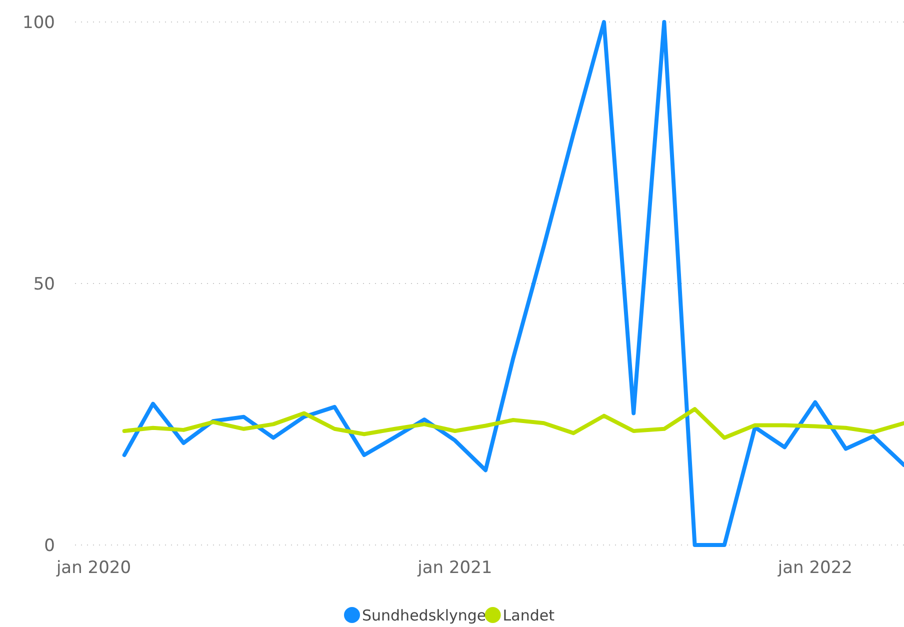 This screenshot has height=627, width=904. Describe the element at coordinates (454, 568) in the screenshot. I see `x-tick-label: jan 2021` at that location.